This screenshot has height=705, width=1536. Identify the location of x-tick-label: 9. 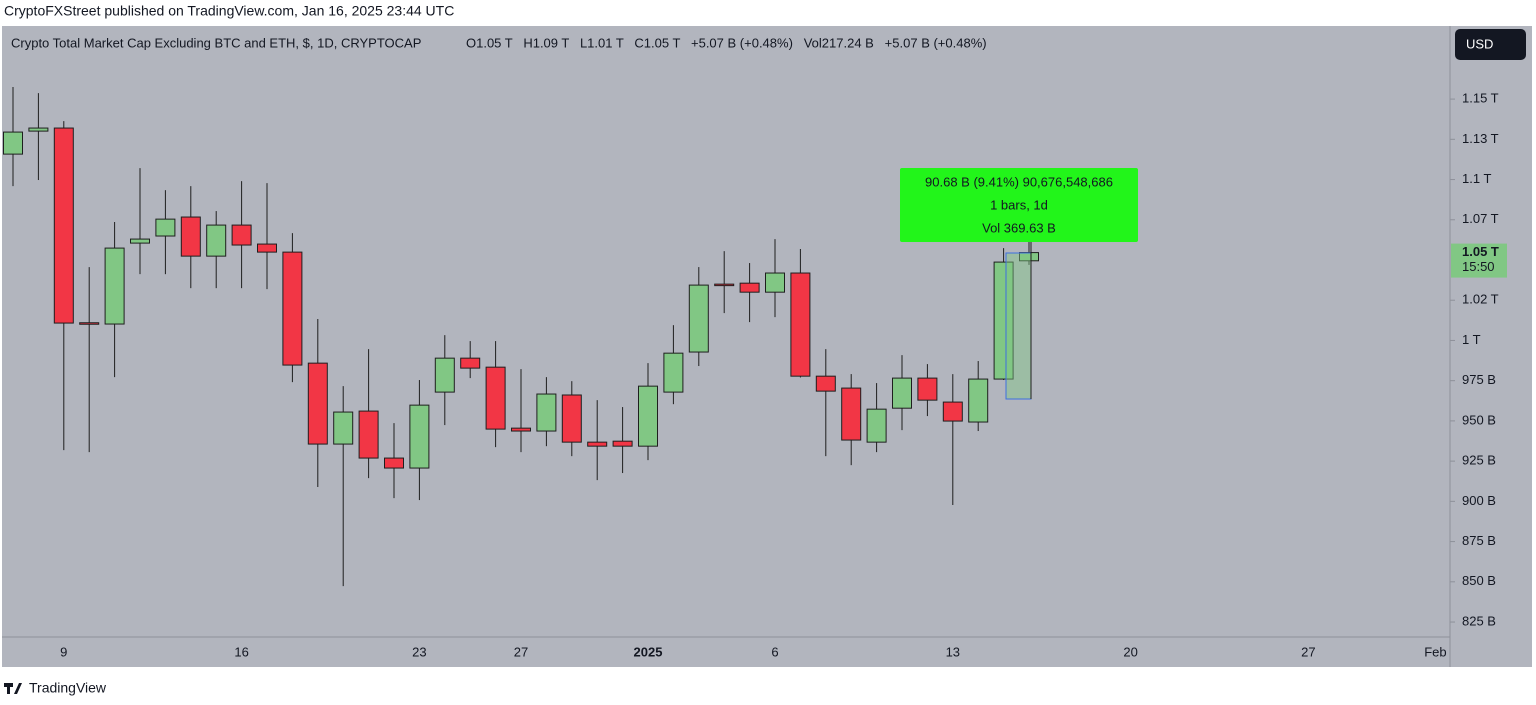
(63, 651).